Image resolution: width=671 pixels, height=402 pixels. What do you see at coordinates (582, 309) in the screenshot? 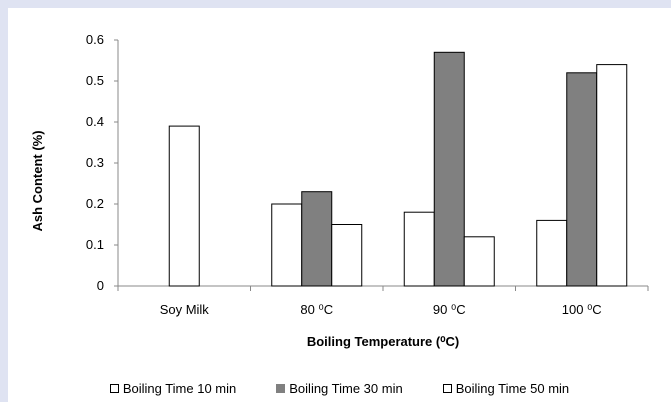
I see `x-tick-label: 100 ⁰C` at bounding box center [582, 309].